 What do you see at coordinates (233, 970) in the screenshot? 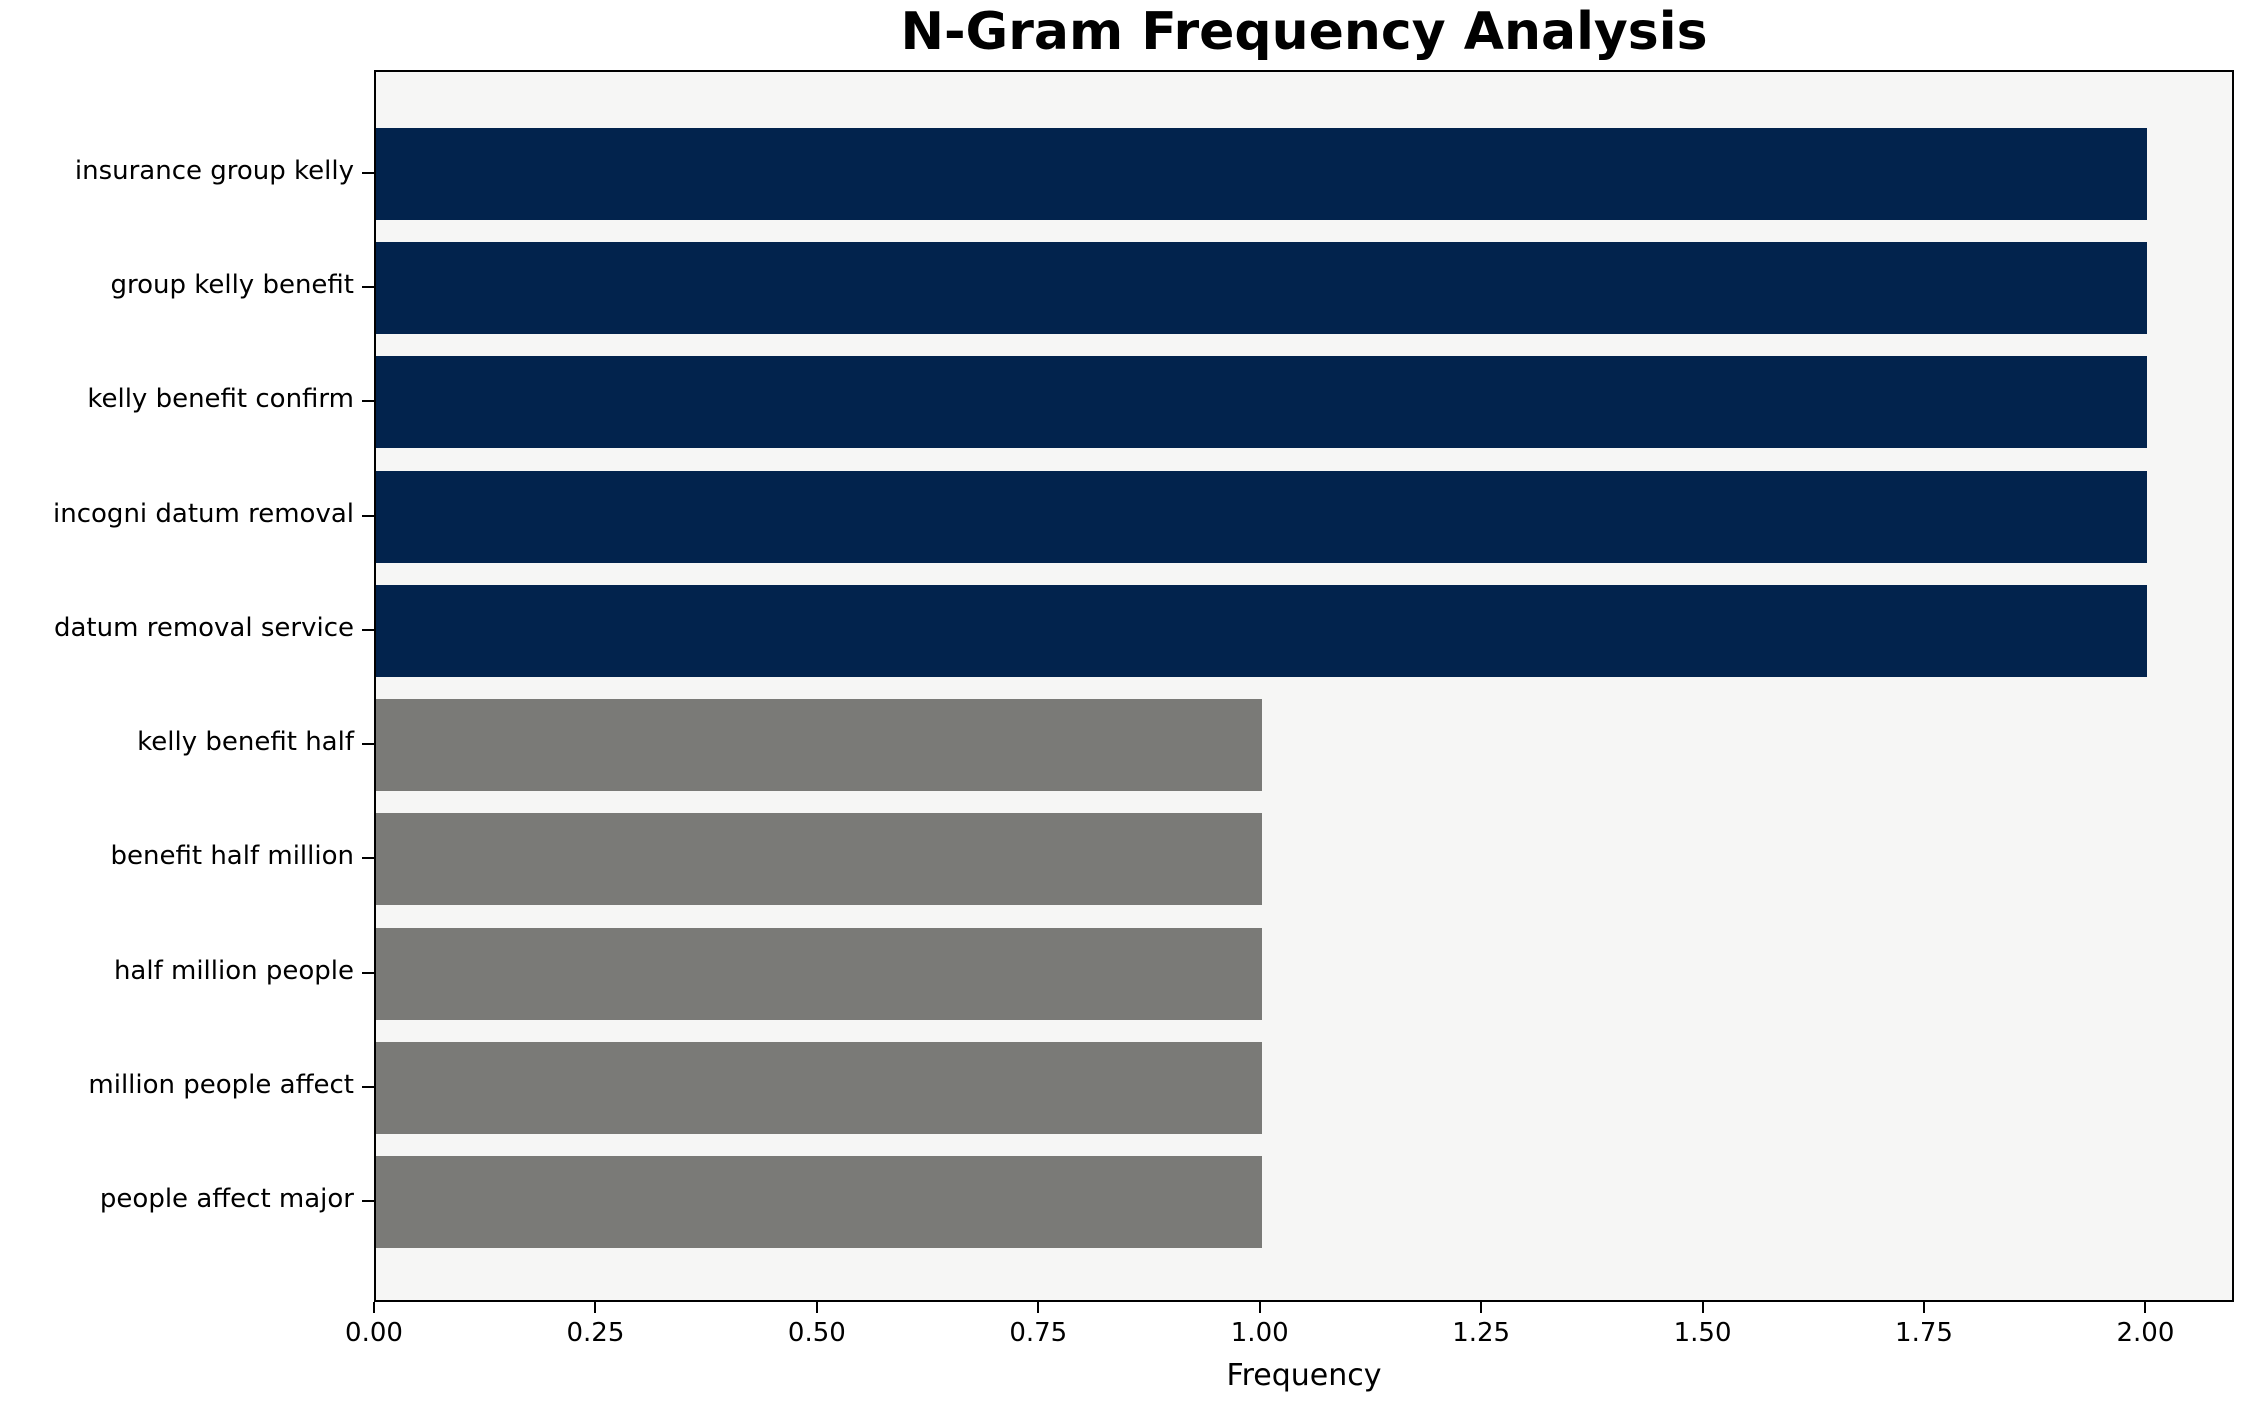
I see `y-axis-category-label: half million people` at bounding box center [233, 970].